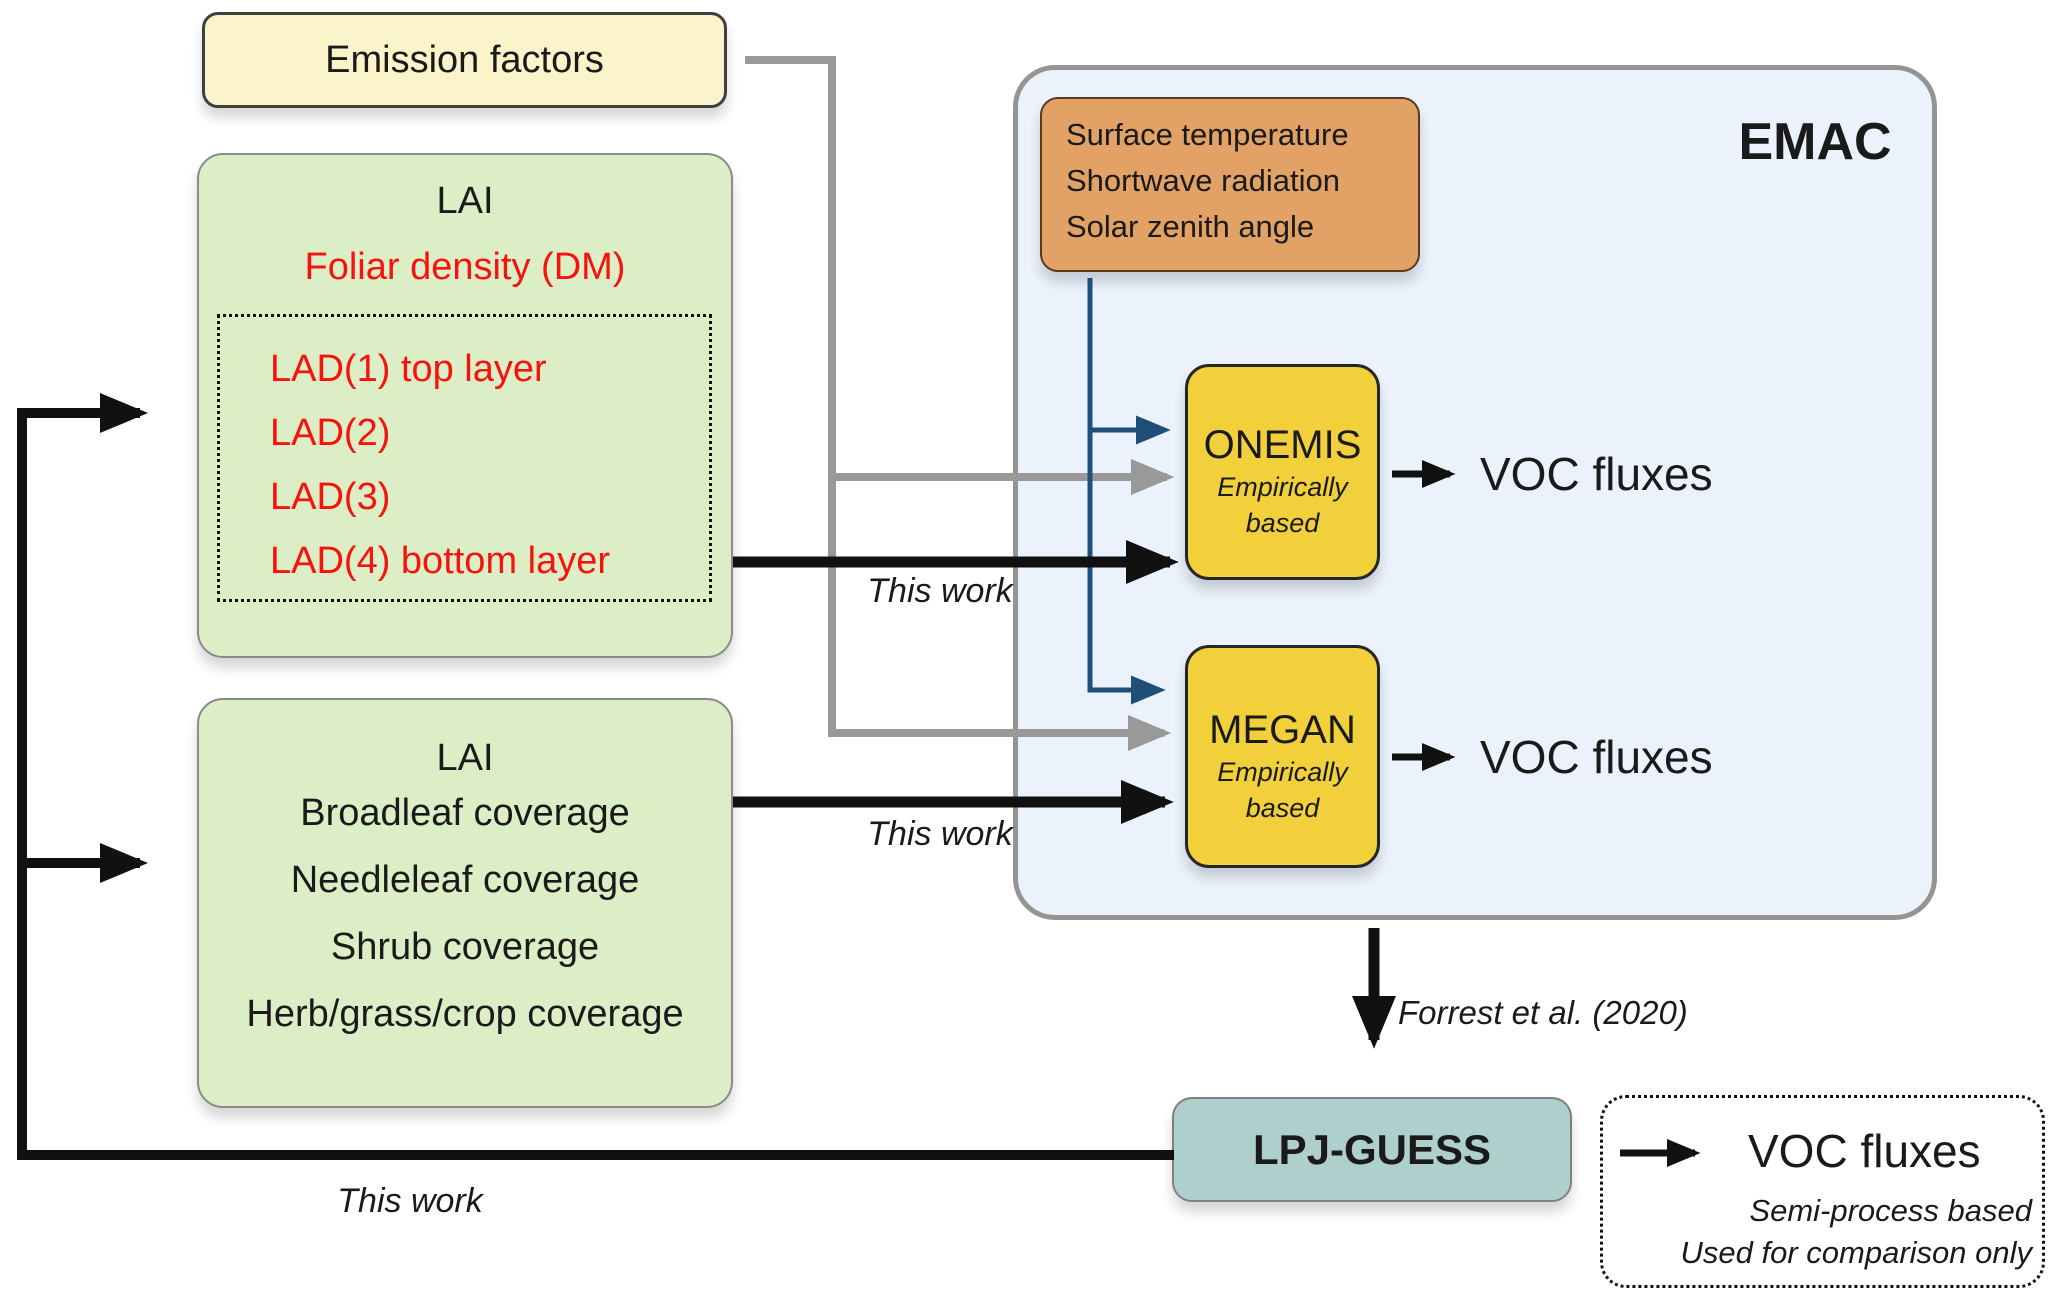  Describe the element at coordinates (408, 369) in the screenshot. I see `lad-layer-1: LAD(1) top layer` at that location.